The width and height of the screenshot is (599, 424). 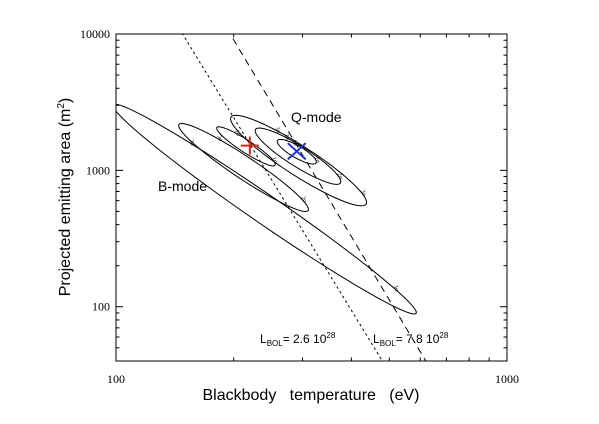 I want to click on best-fit-markers, so click(x=273, y=148).